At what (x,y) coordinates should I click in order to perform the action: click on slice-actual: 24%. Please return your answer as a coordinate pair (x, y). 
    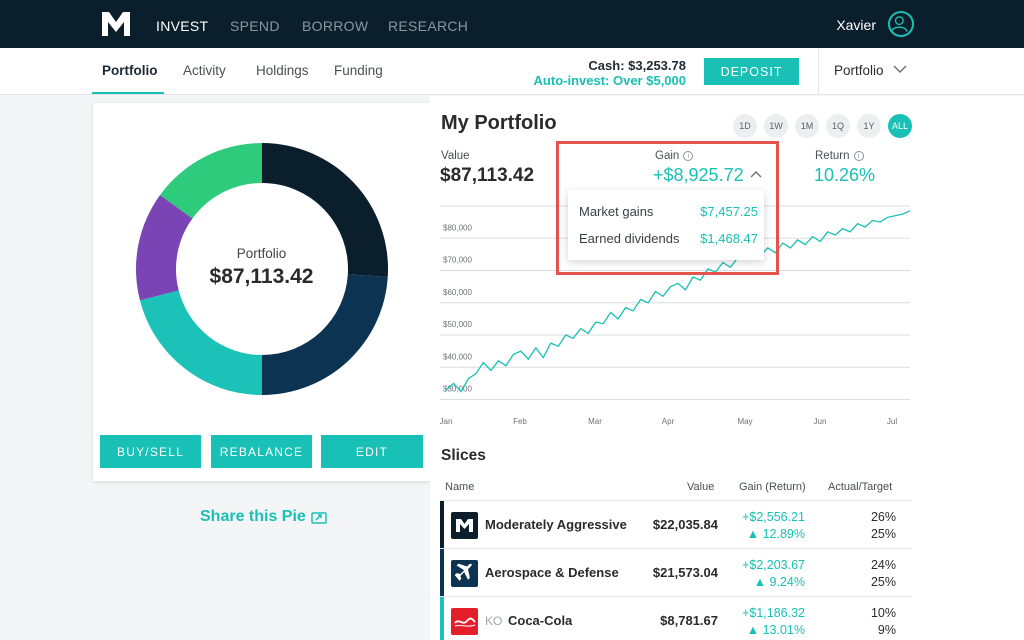
    Looking at the image, I should click on (883, 565).